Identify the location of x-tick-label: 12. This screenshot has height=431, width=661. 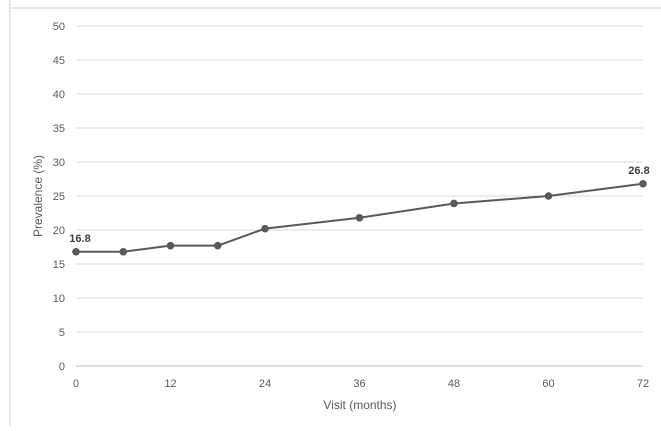
(170, 384).